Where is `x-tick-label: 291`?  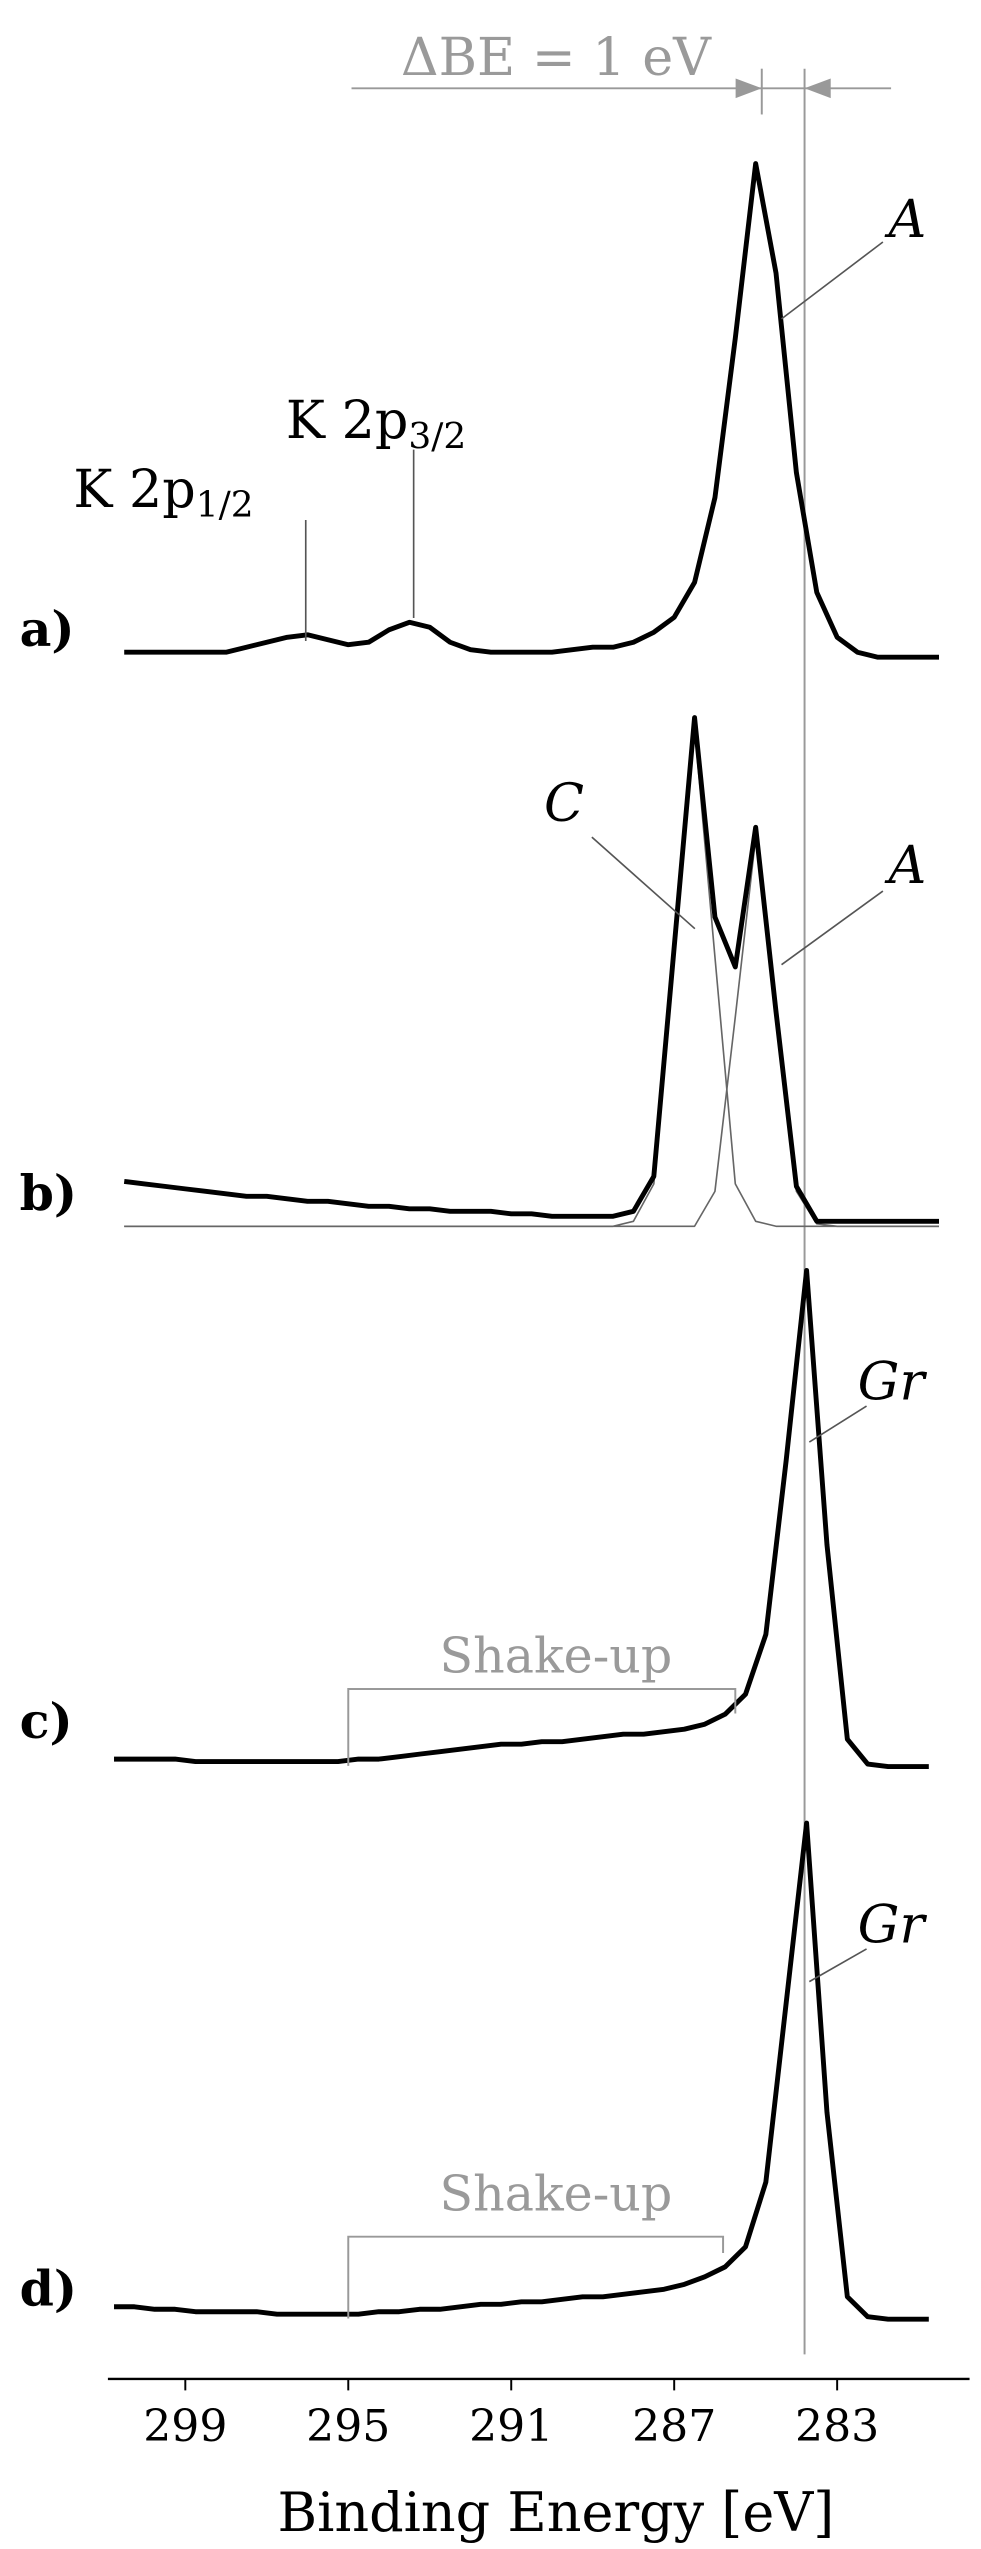
x-tick-label: 291 is located at coordinates (511, 2426).